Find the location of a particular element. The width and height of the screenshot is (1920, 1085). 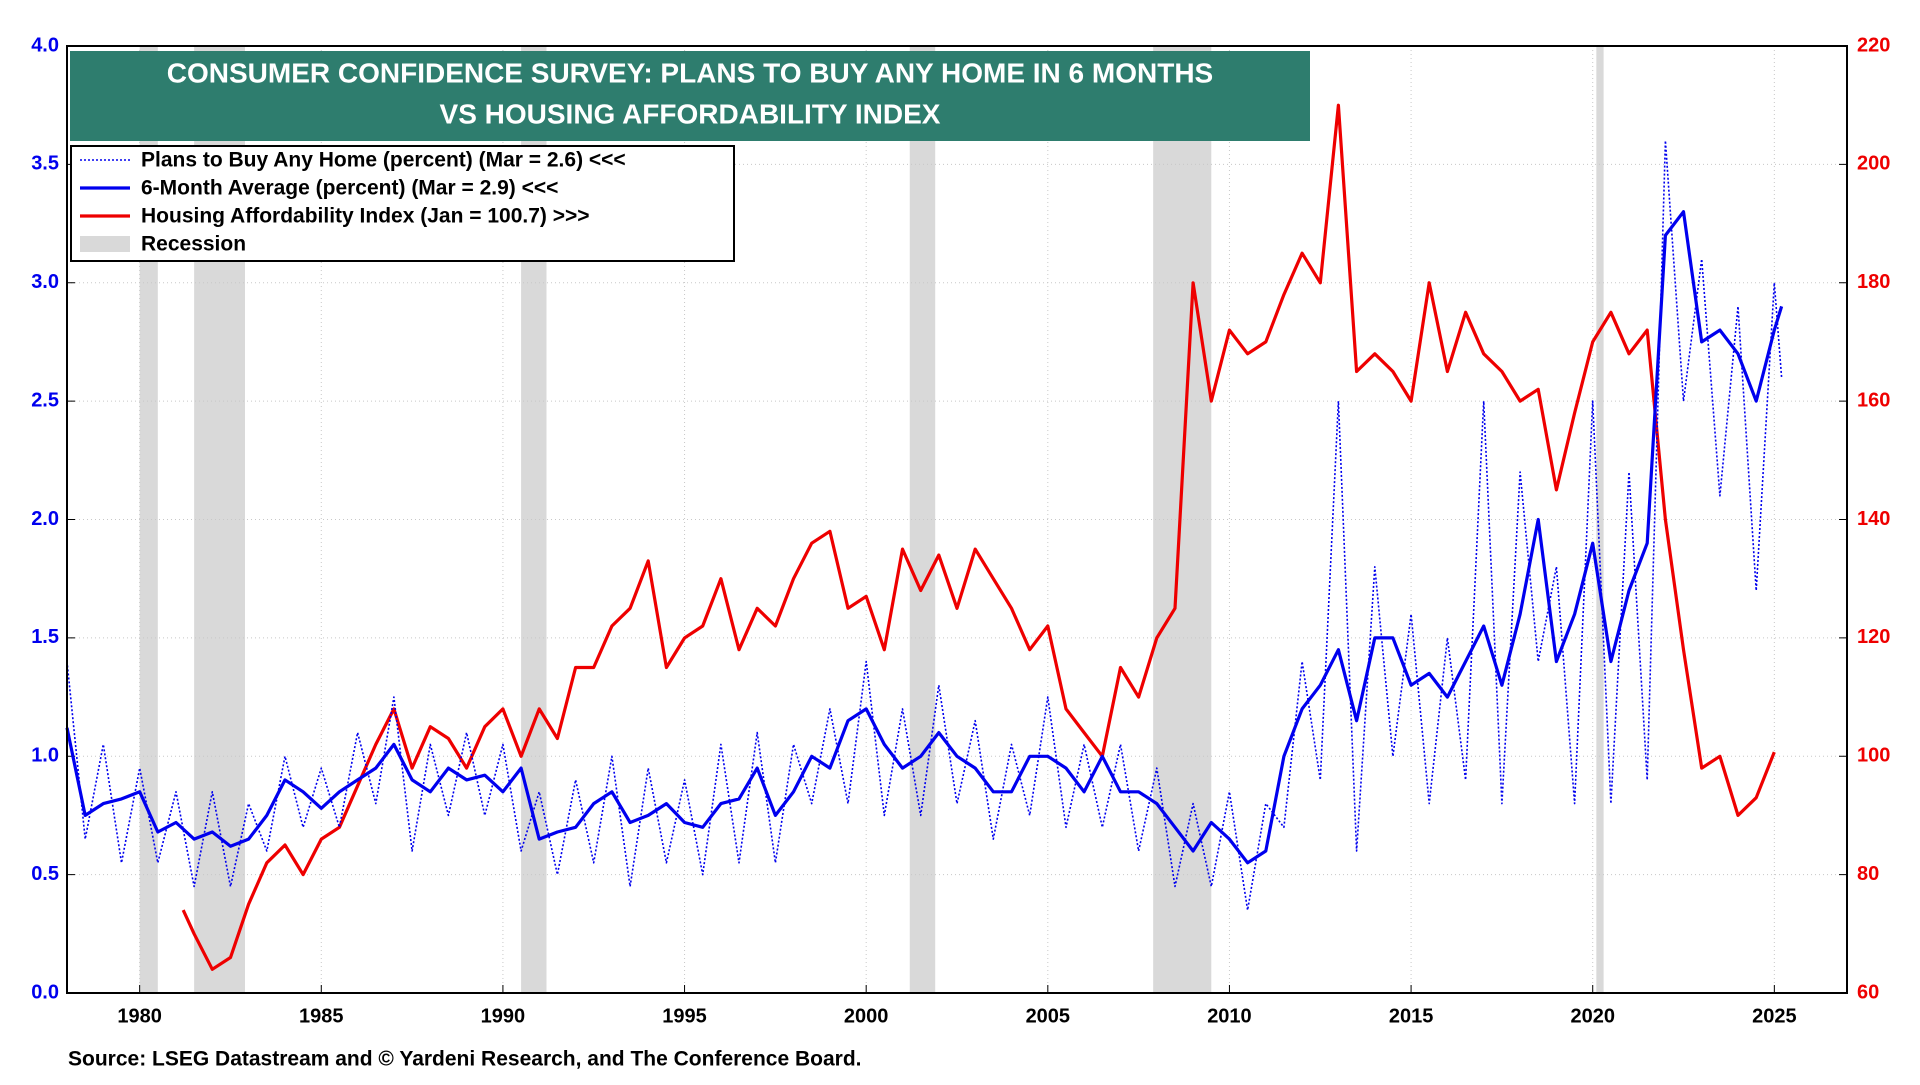

y-tick-label: 1.0 is located at coordinates (45, 756).